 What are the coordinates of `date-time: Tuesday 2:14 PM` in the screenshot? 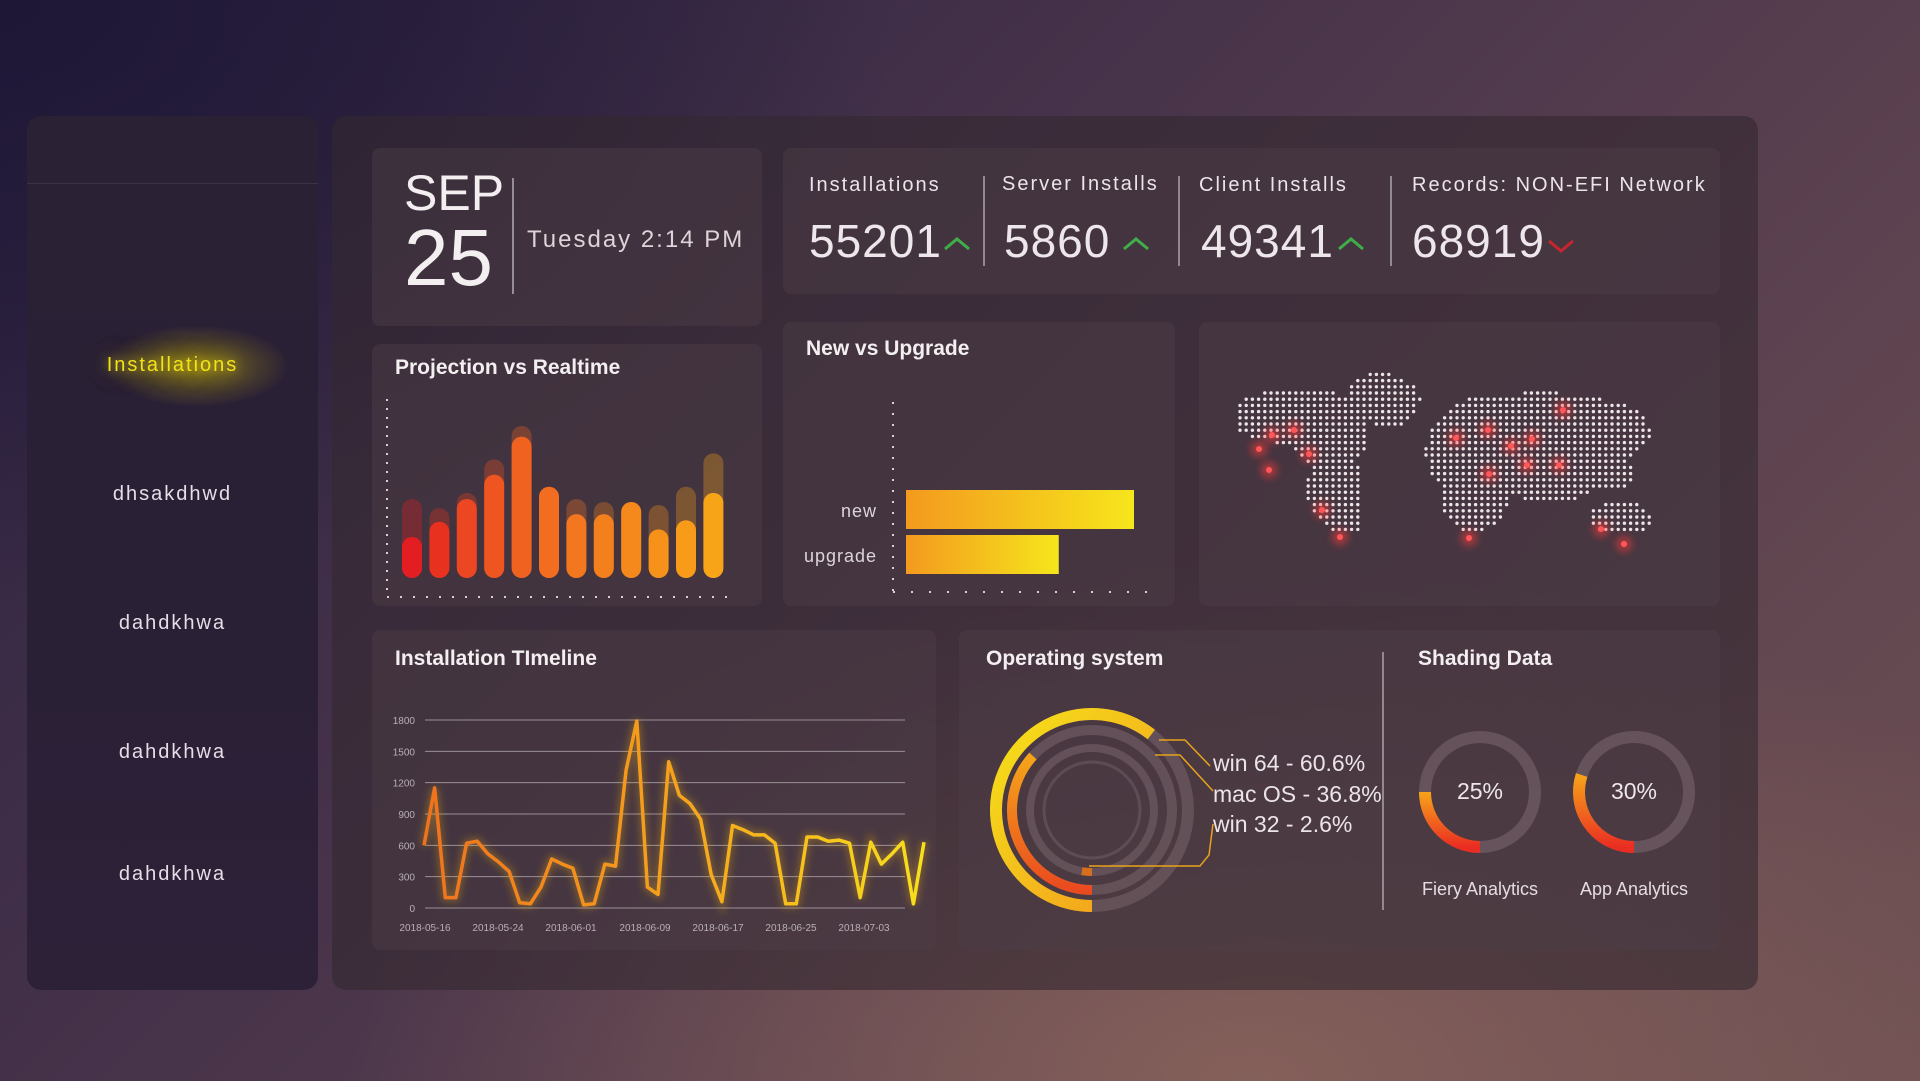 It's located at (636, 239).